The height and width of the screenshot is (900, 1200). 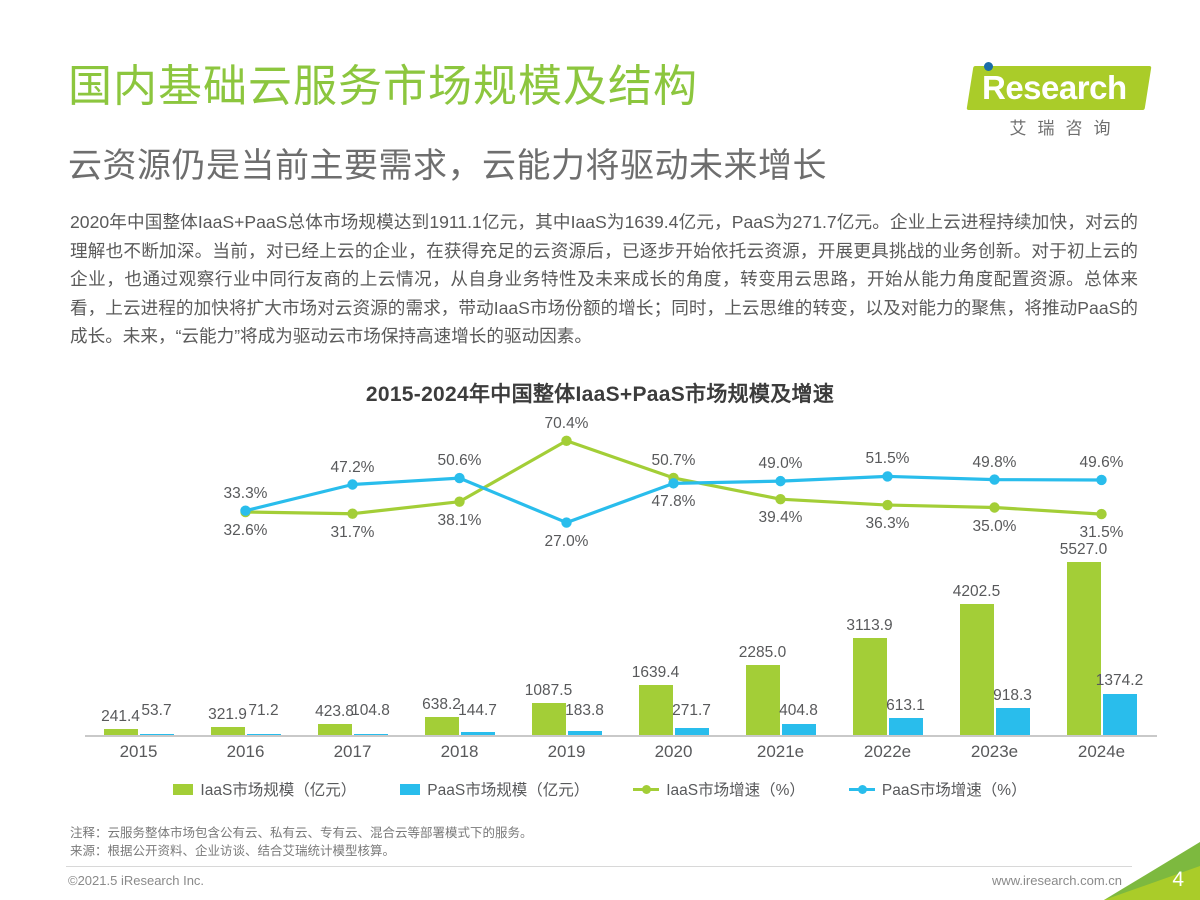 What do you see at coordinates (459, 520) in the screenshot?
I see `pct-label-iaas: 38.1%` at bounding box center [459, 520].